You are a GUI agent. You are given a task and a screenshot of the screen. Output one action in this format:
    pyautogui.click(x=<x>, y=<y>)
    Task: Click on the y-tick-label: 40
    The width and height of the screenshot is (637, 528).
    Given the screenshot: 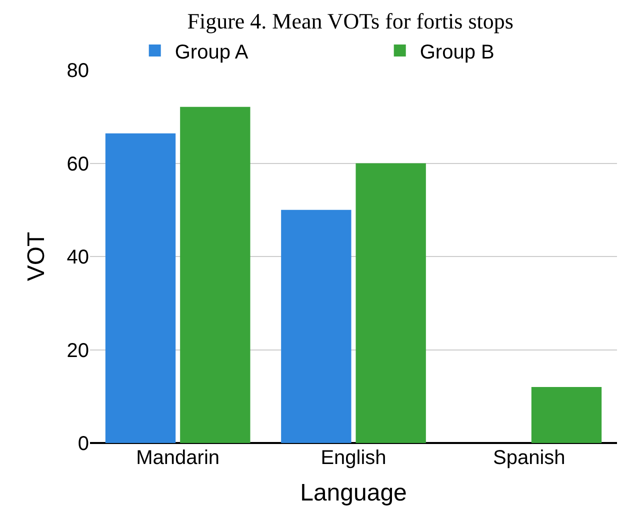 What is the action you would take?
    pyautogui.click(x=77, y=257)
    